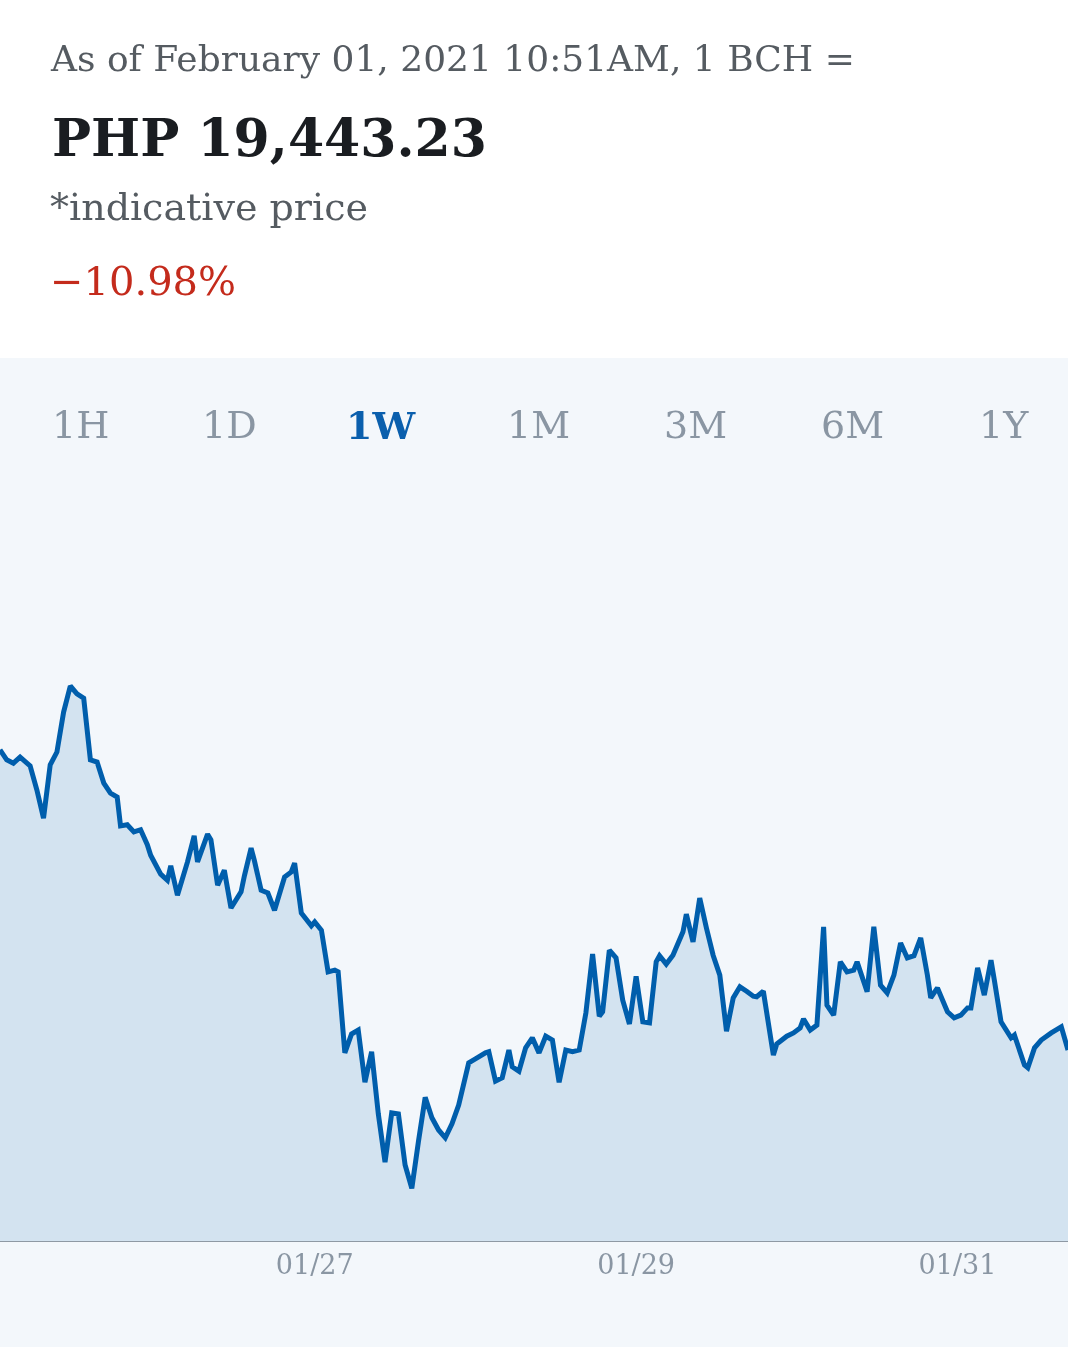  I want to click on text: 3M, so click(696, 425).